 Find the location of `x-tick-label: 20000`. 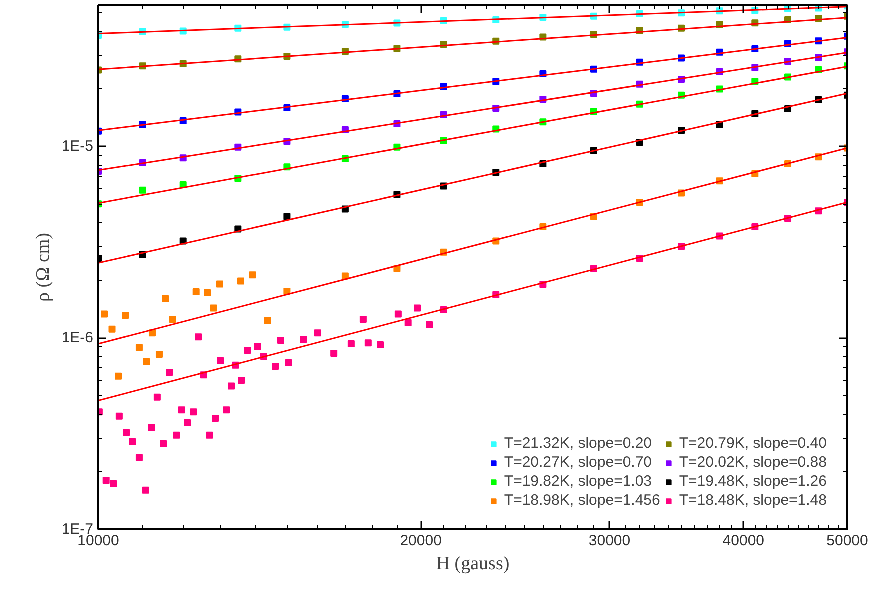

x-tick-label: 20000 is located at coordinates (421, 541).